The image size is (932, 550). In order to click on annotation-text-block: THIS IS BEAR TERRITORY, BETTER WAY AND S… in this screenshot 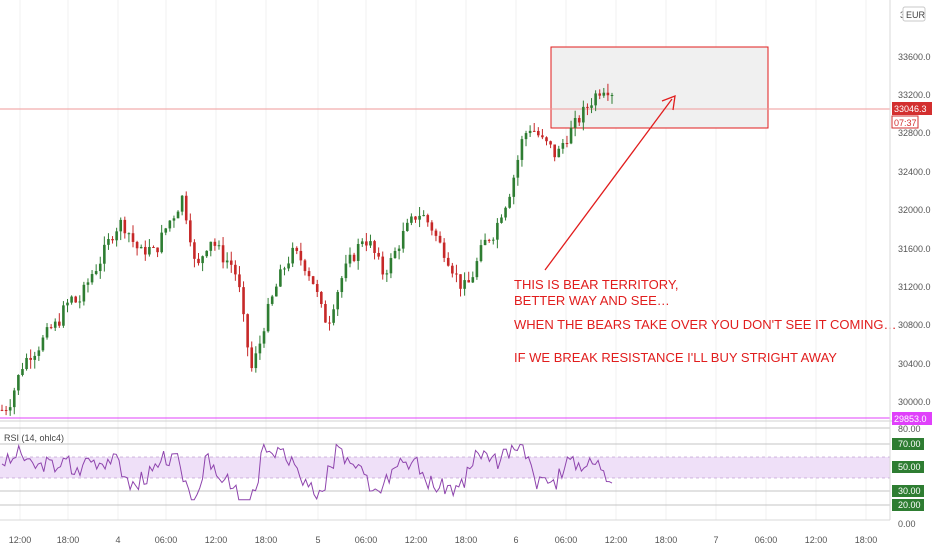, I will do `click(705, 321)`.